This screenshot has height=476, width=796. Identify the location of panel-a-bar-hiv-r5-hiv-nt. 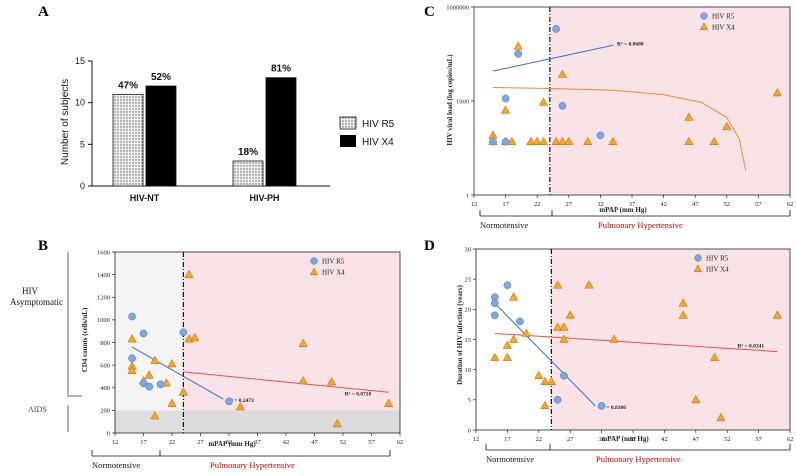
(128, 140).